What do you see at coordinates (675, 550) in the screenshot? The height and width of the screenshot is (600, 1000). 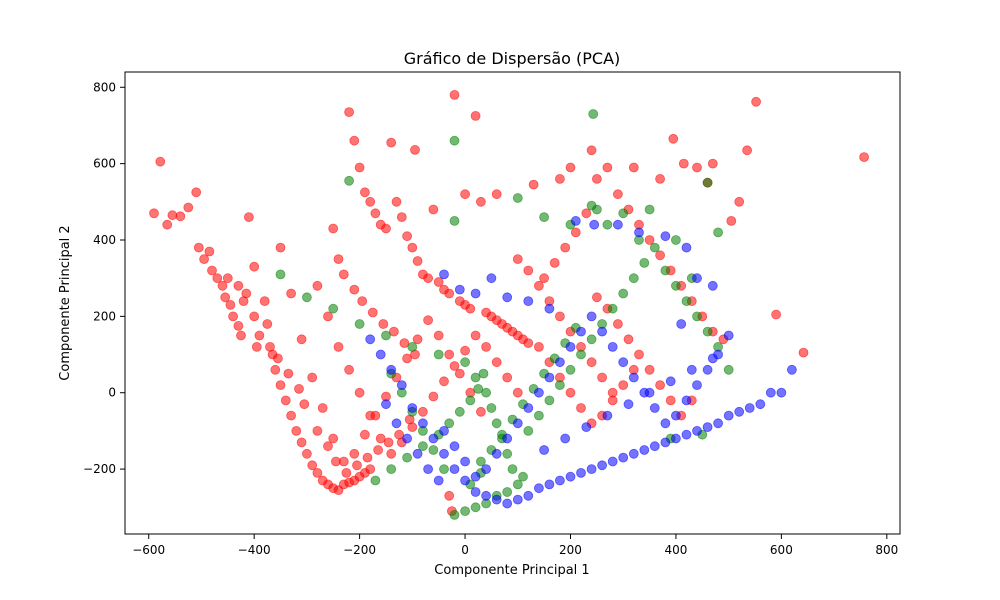 I see `x-tick-label: 400` at bounding box center [675, 550].